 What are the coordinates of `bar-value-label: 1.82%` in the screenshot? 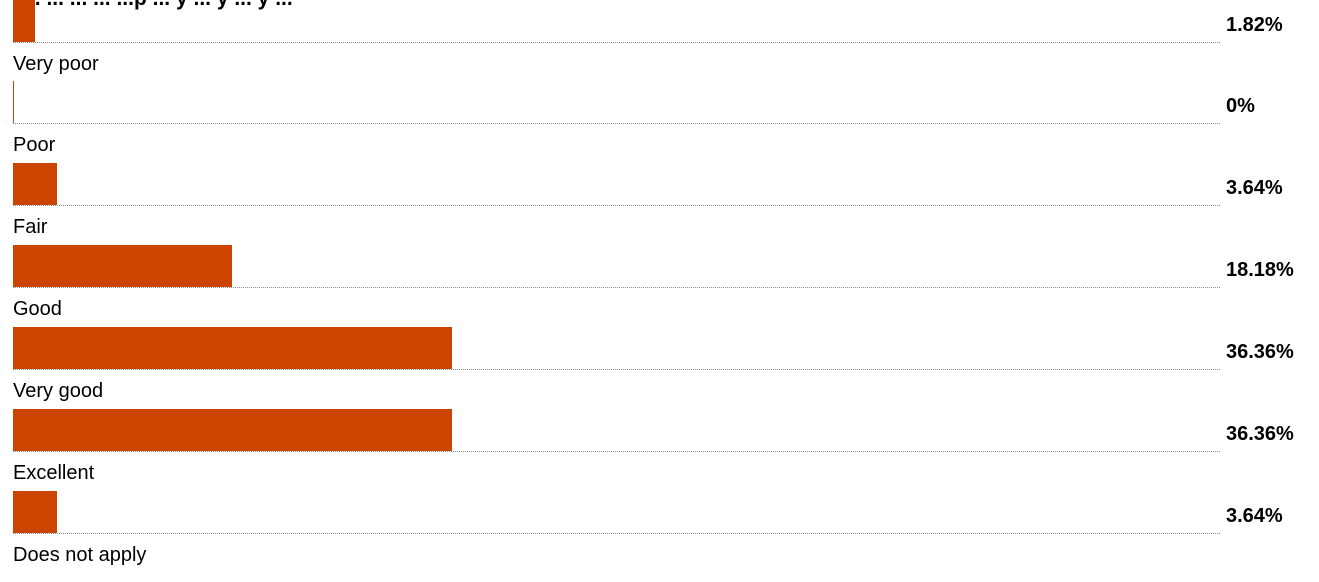 It's located at (1254, 25).